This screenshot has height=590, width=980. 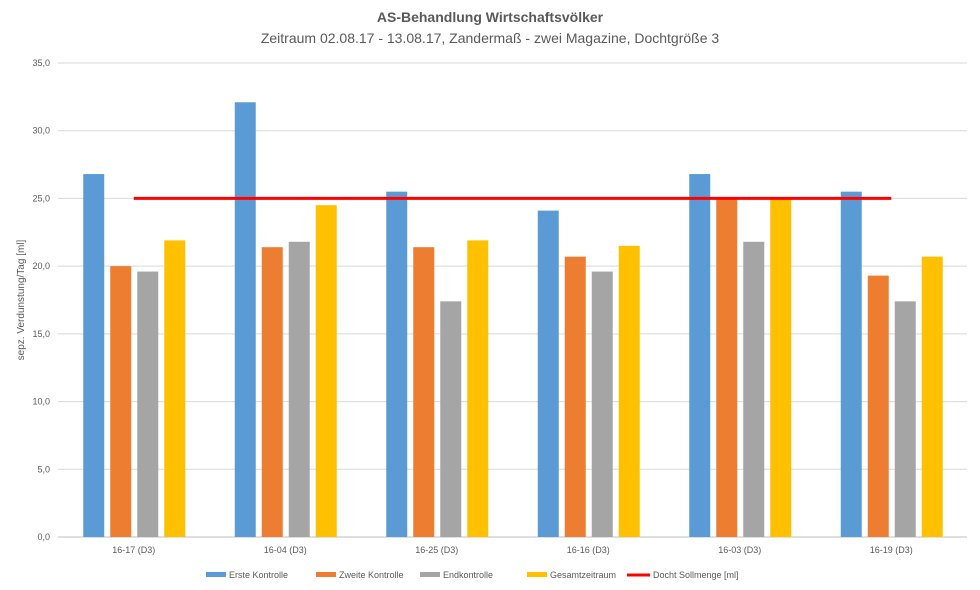 What do you see at coordinates (21, 299) in the screenshot?
I see `y-axis-label: sepz. Verdunstung/Tag [ml]` at bounding box center [21, 299].